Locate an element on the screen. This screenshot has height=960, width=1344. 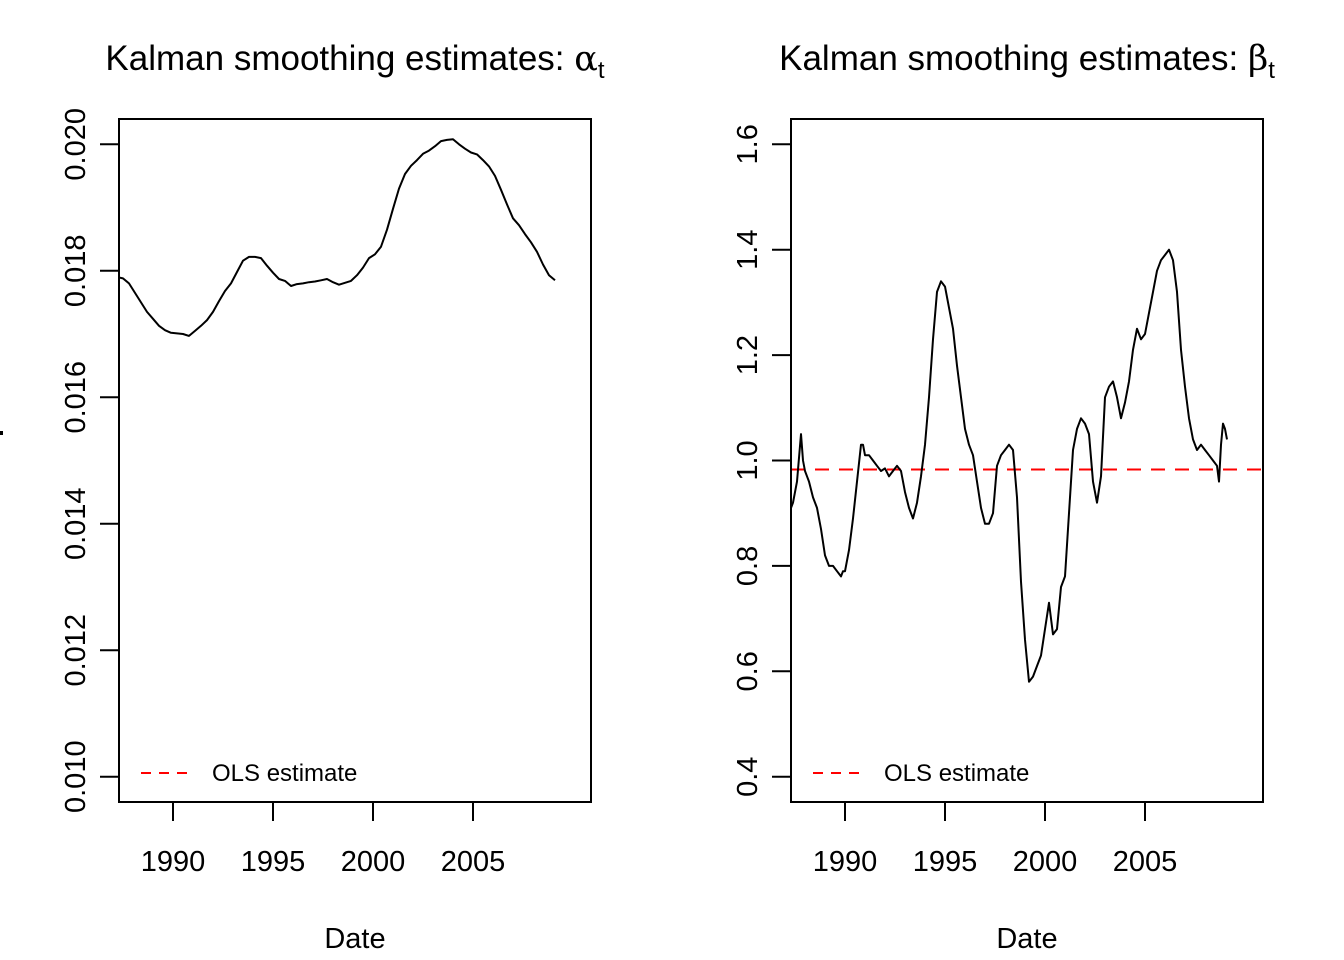
alpha-series-line is located at coordinates (337, 237).